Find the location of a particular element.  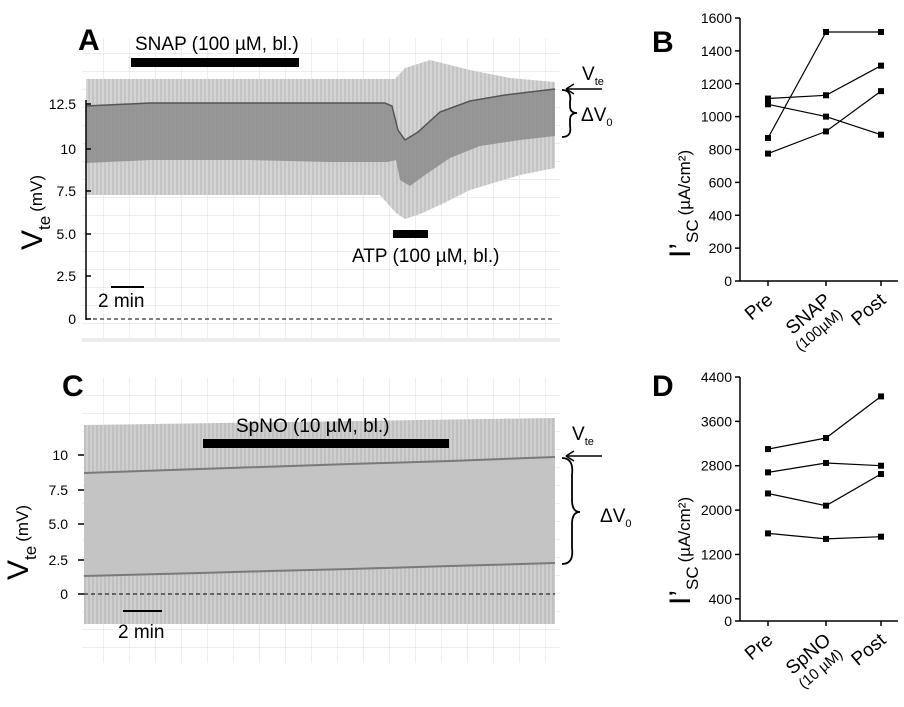

ytick-label-d-1: 400 is located at coordinates (721, 599).